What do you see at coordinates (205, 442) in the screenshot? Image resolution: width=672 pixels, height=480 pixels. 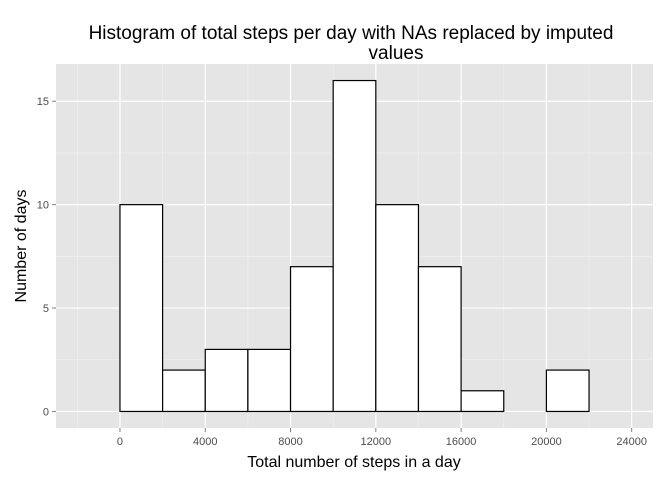 I see `x-tick-label: 4000` at bounding box center [205, 442].